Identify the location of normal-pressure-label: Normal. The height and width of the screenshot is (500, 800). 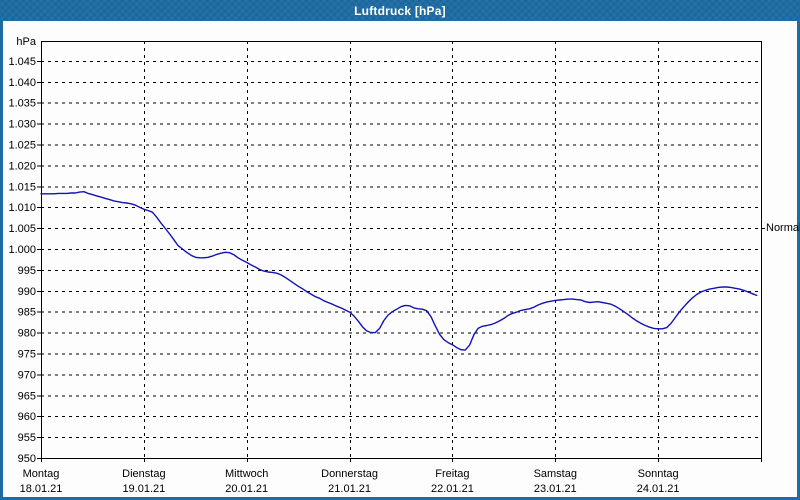
(783, 228).